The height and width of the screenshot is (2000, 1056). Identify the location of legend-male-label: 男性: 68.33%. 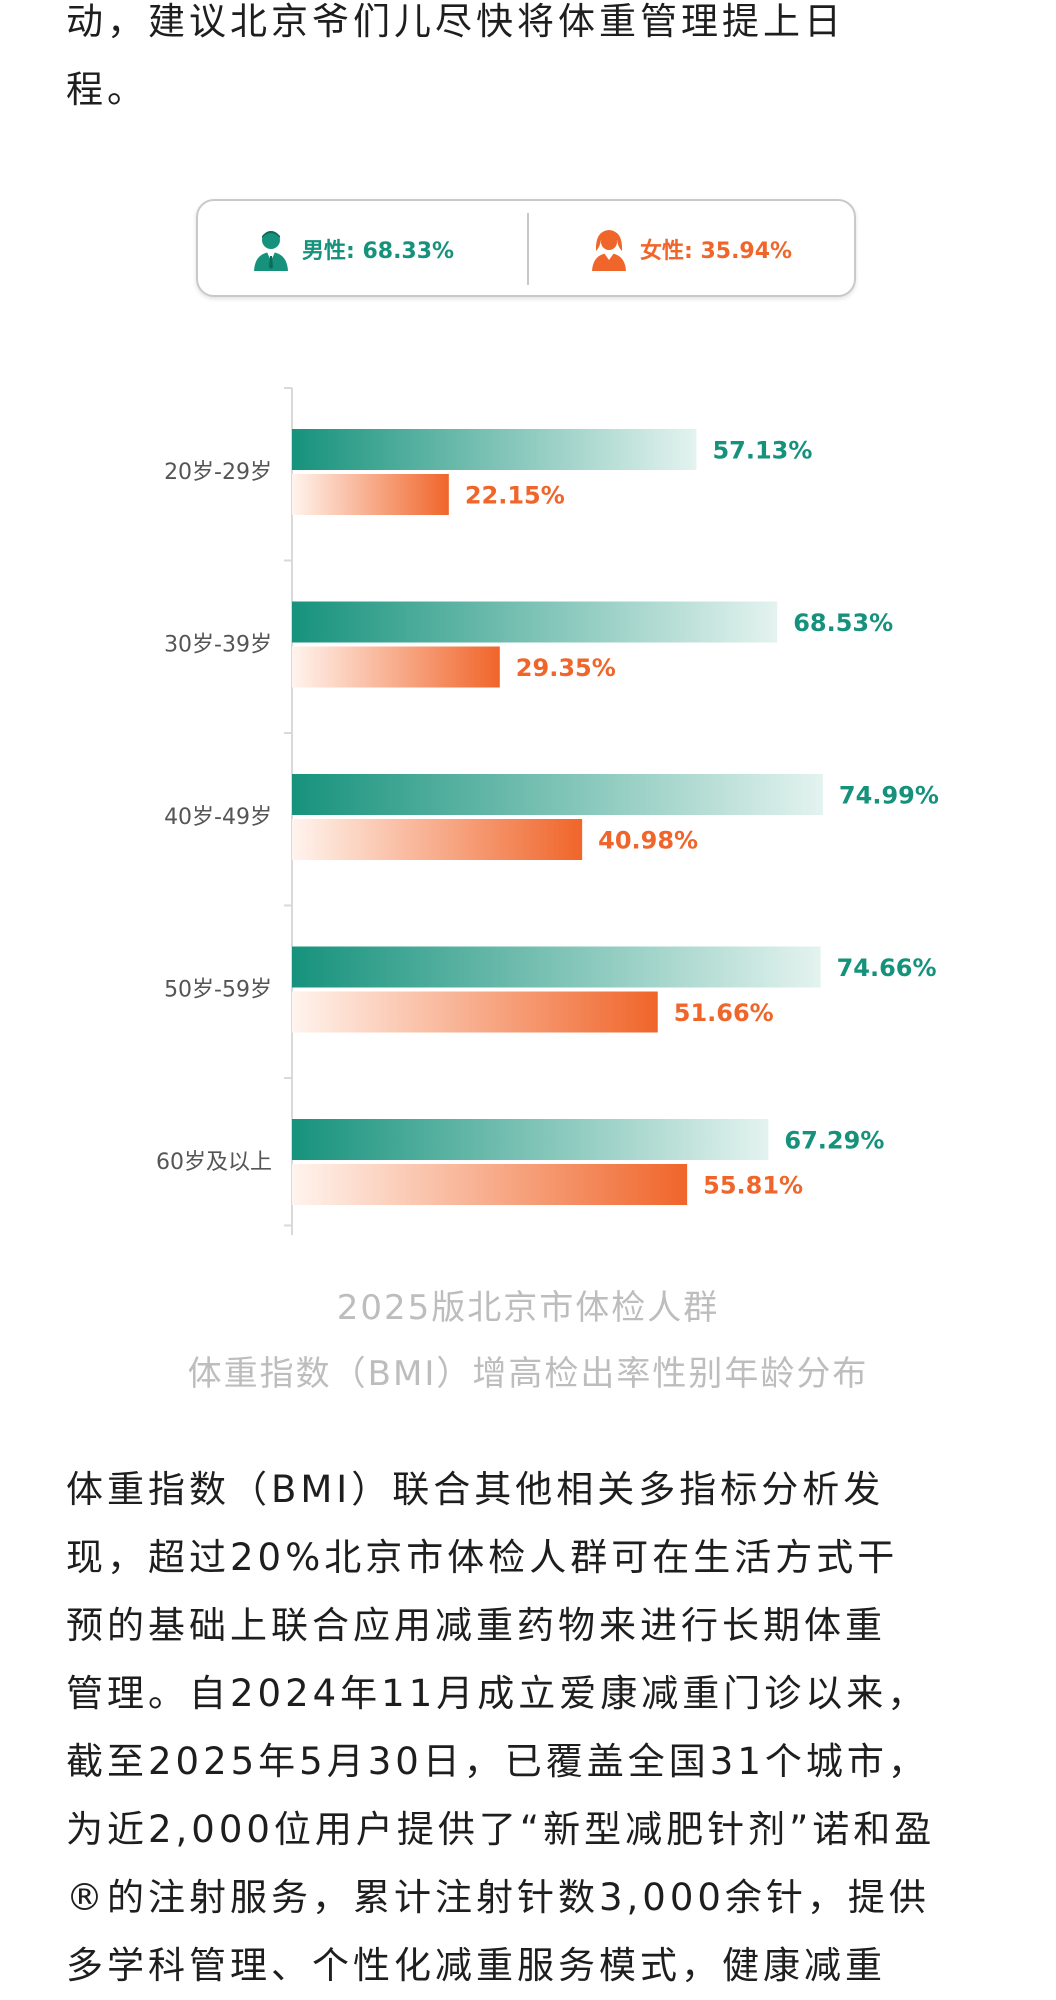
(378, 251).